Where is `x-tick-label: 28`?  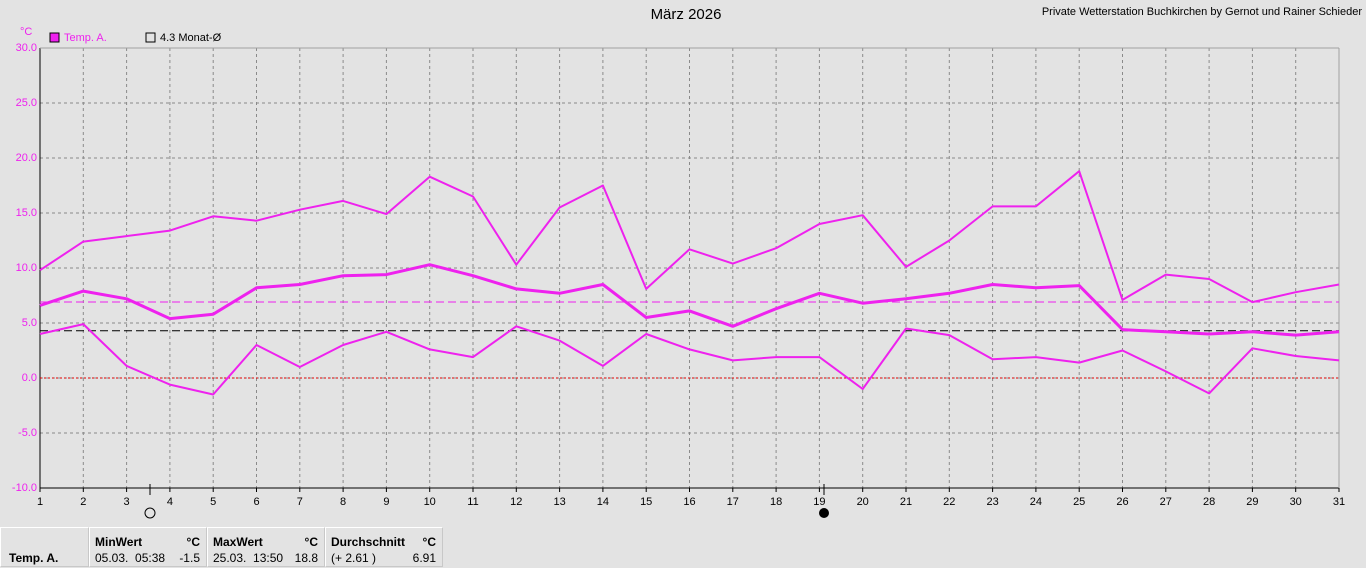
x-tick-label: 28 is located at coordinates (1209, 502).